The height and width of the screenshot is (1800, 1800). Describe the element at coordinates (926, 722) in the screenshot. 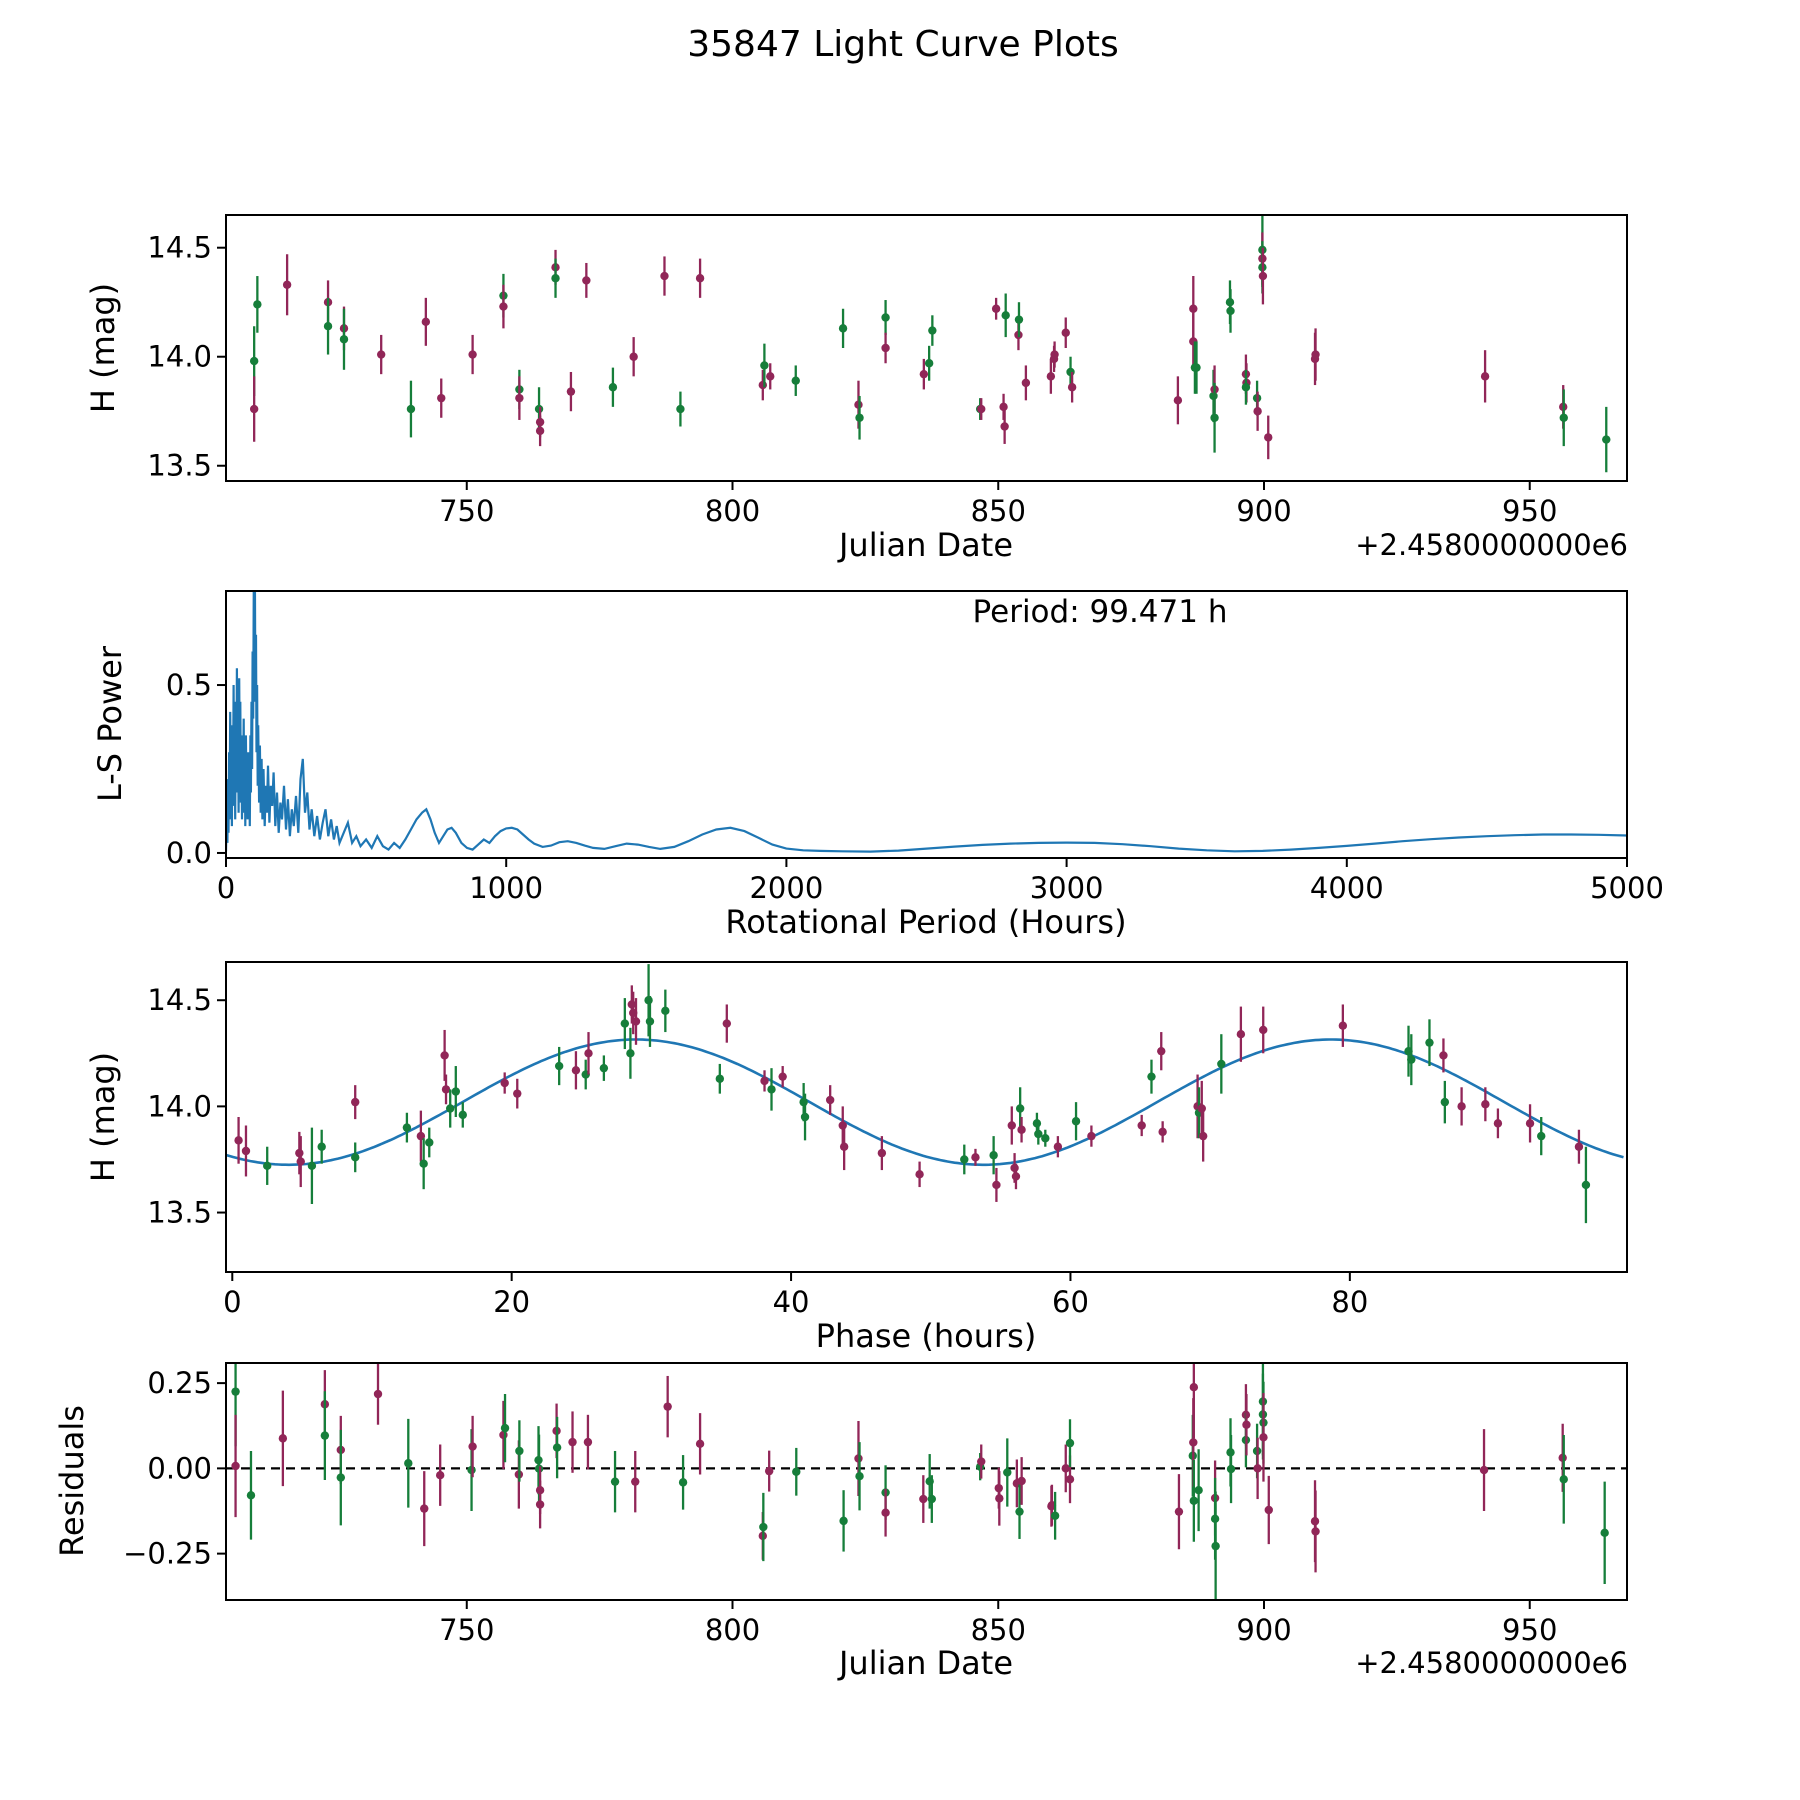

I see `periodogram-curve` at that location.